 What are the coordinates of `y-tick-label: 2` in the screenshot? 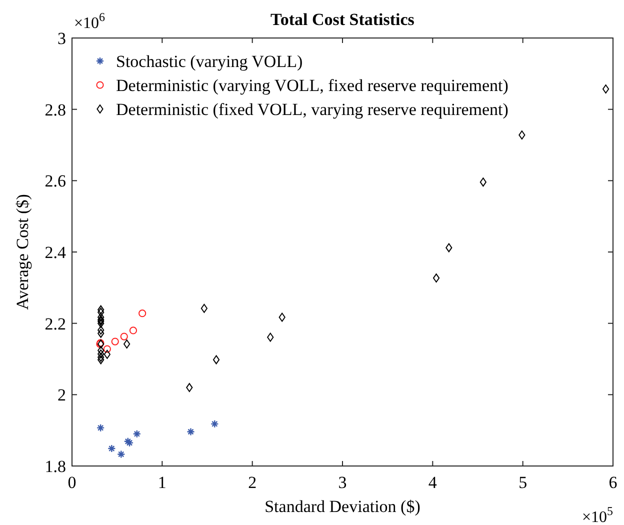 It's located at (62, 395).